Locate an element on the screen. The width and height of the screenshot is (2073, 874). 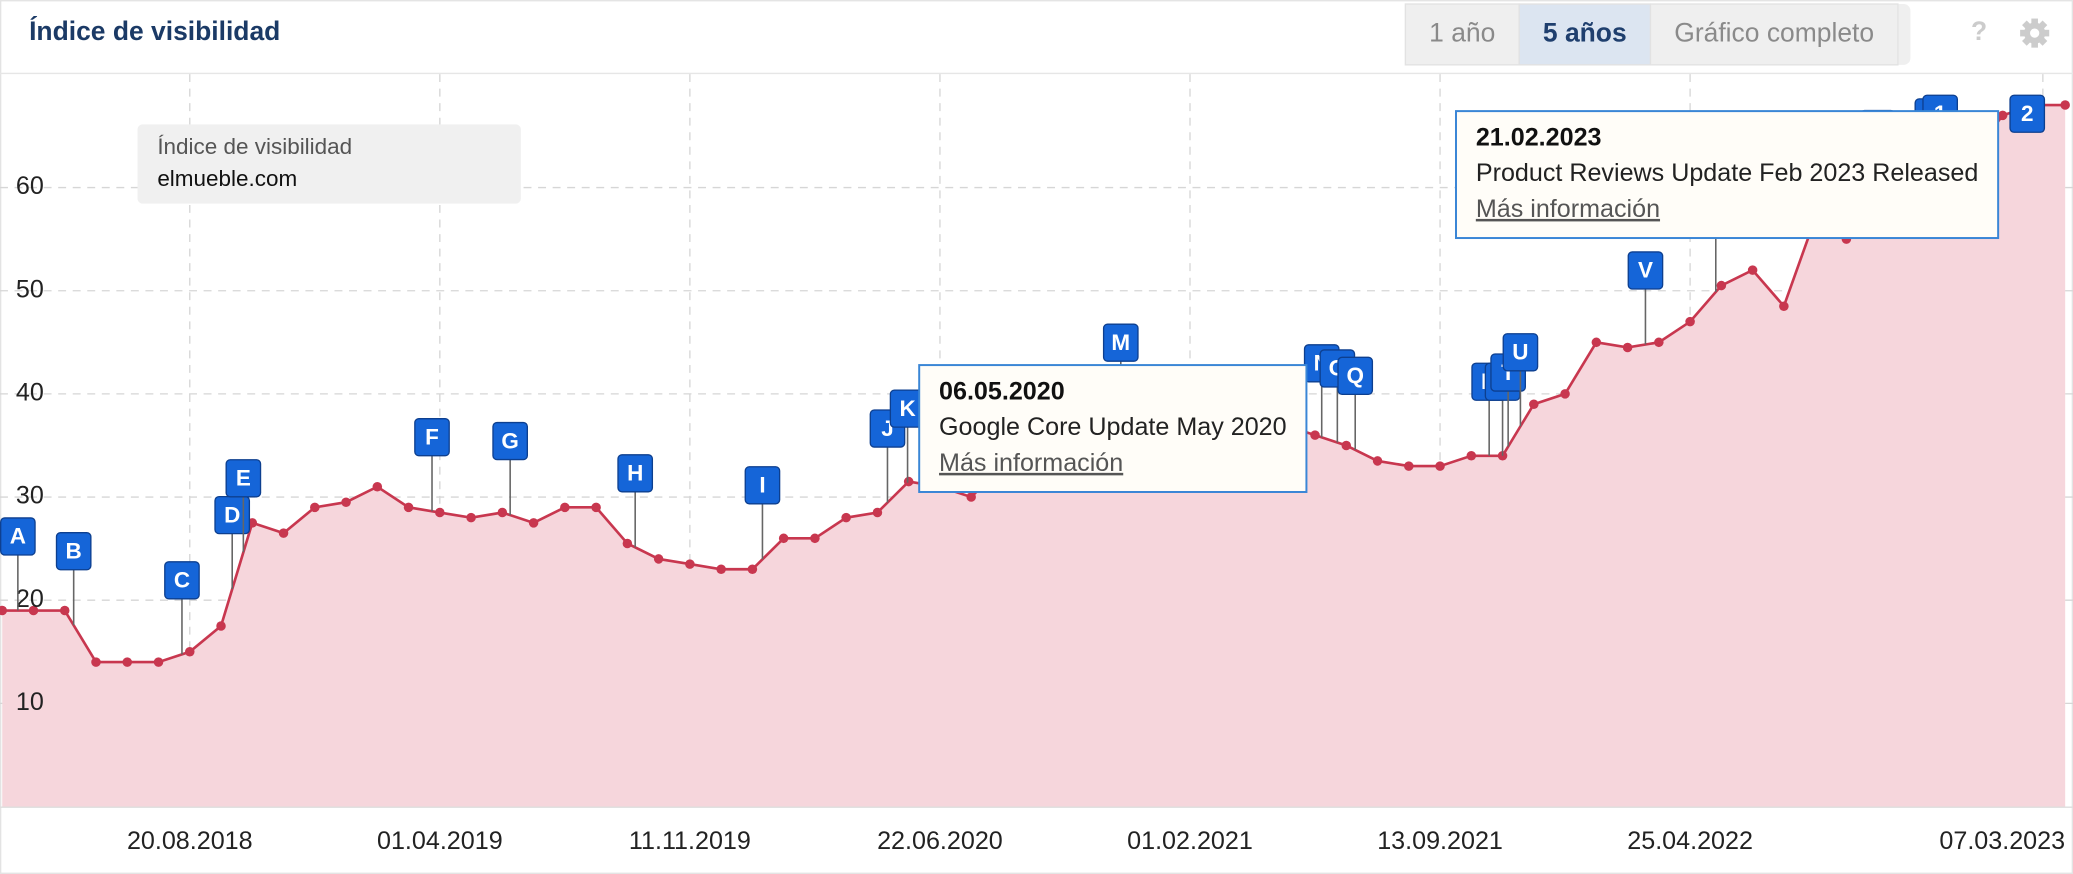
event-flag-label: M is located at coordinates (1120, 342).